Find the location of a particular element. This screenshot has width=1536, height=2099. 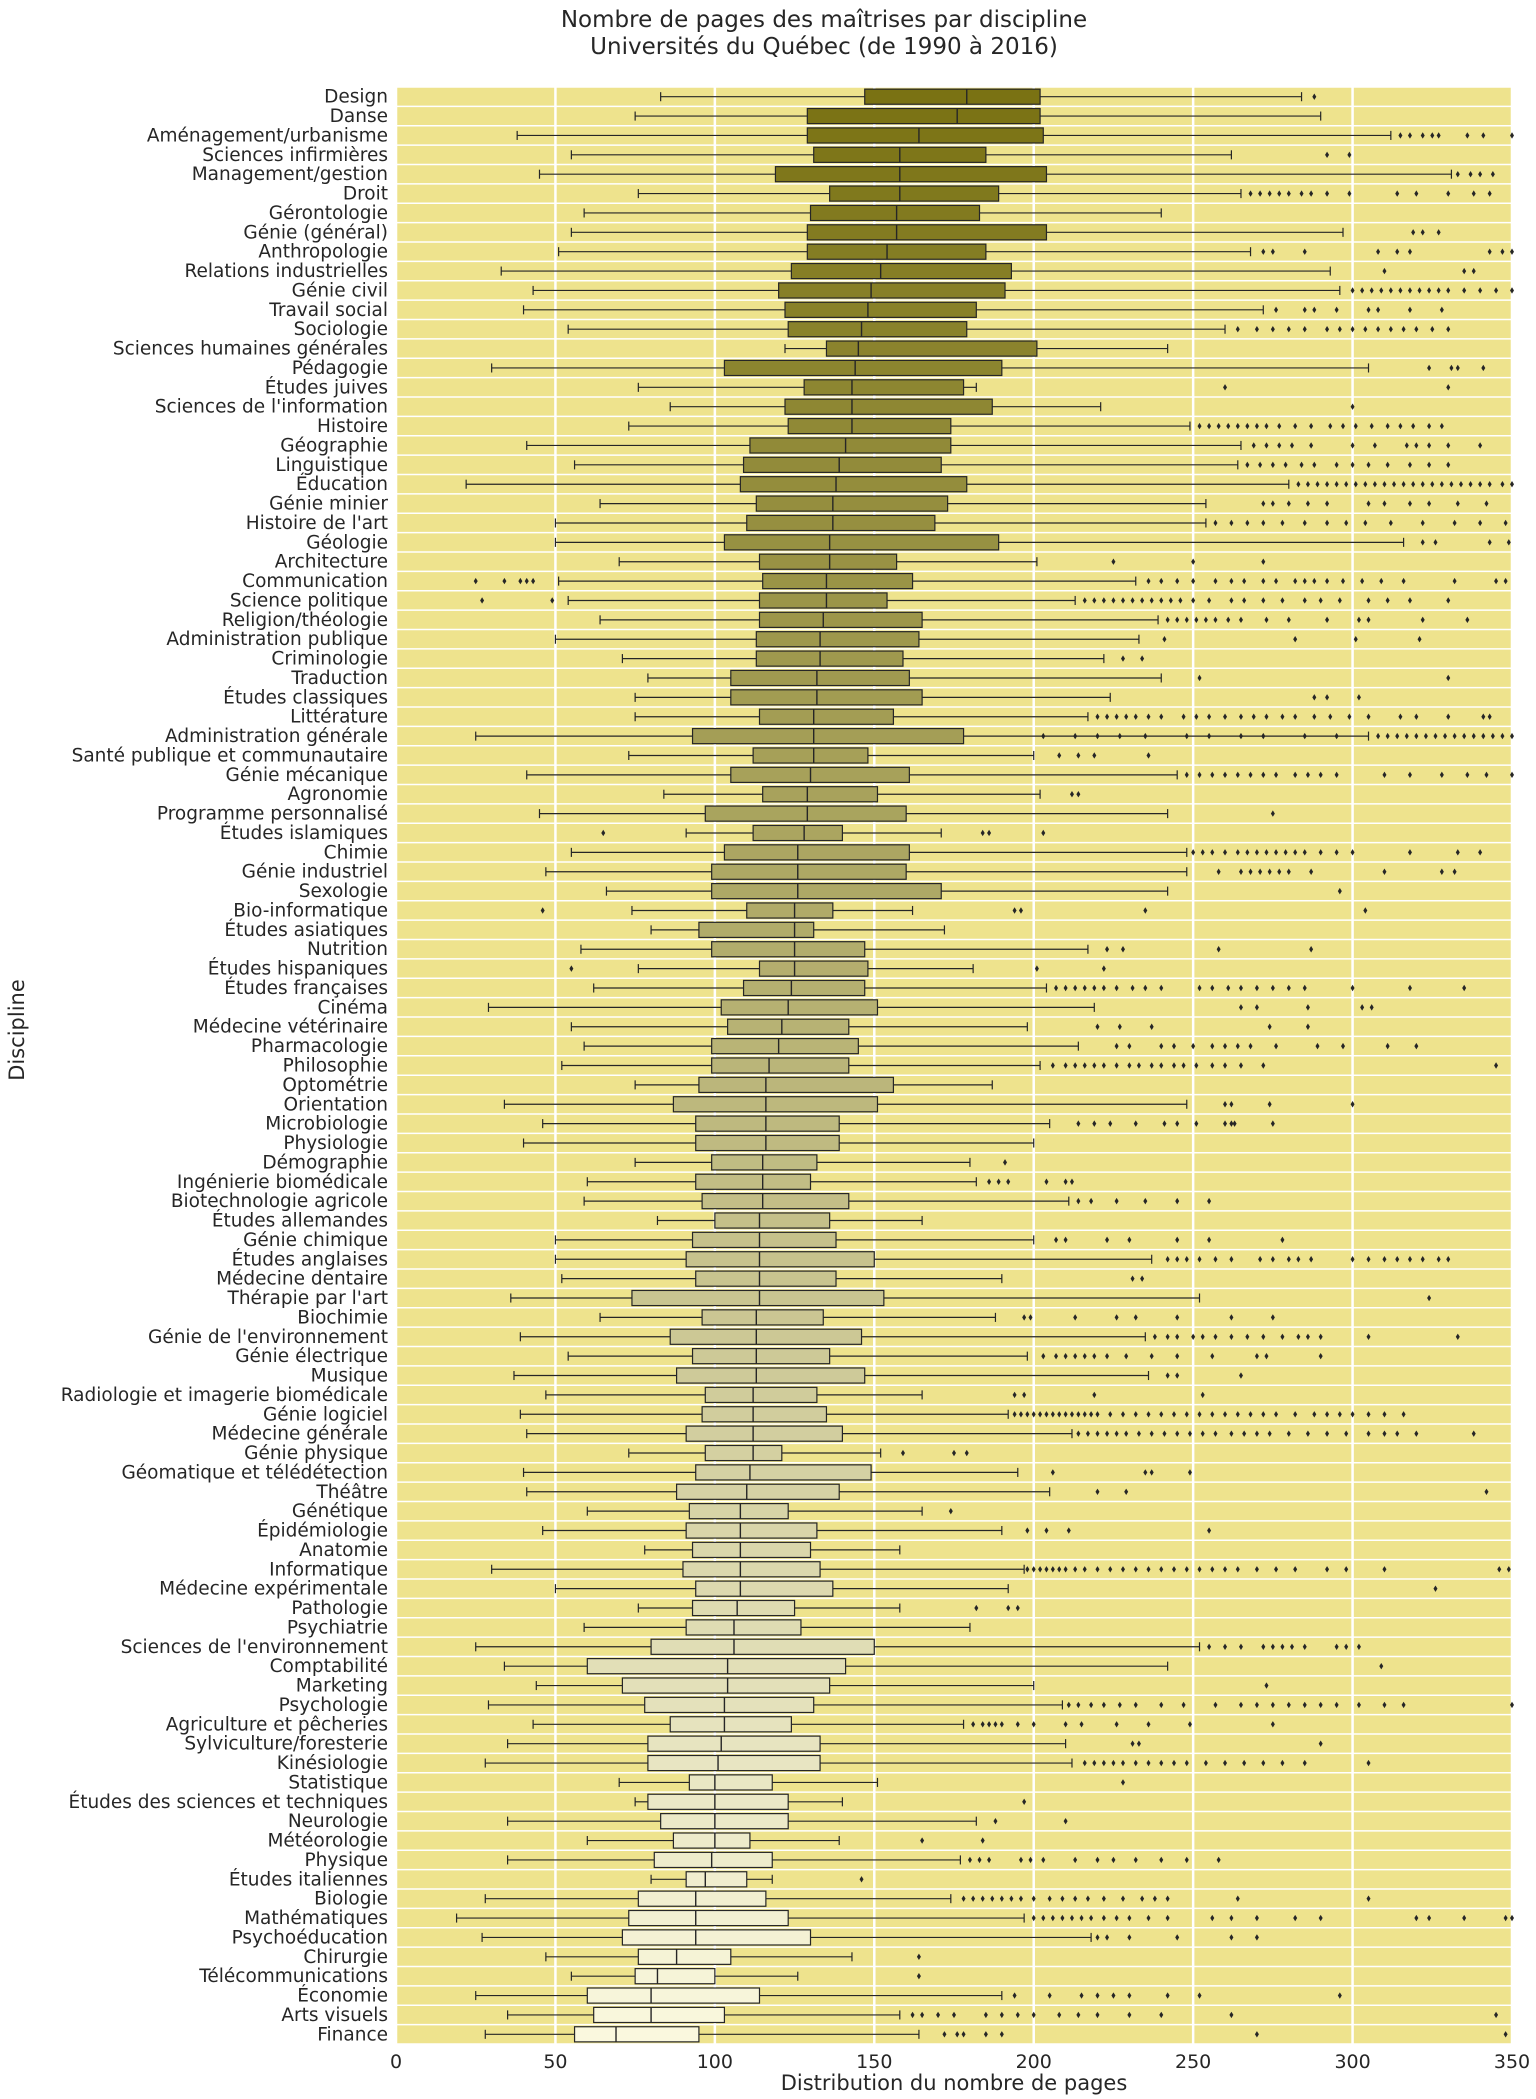

y-tick-label: Pédagogie is located at coordinates (340, 368).